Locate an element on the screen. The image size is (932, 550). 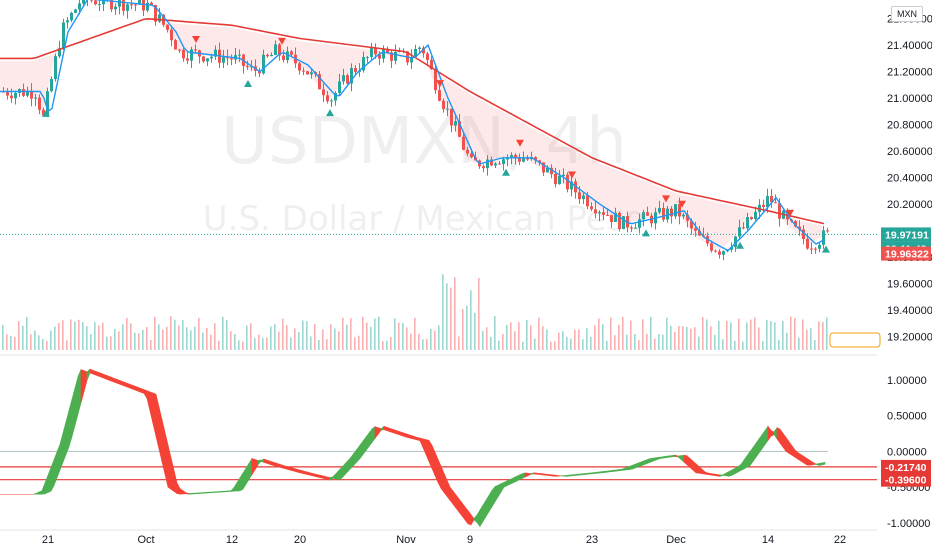
time-axis: 21 Oct 12 20 Nov 9 23 Dec 14 22 is located at coordinates (438, 537).